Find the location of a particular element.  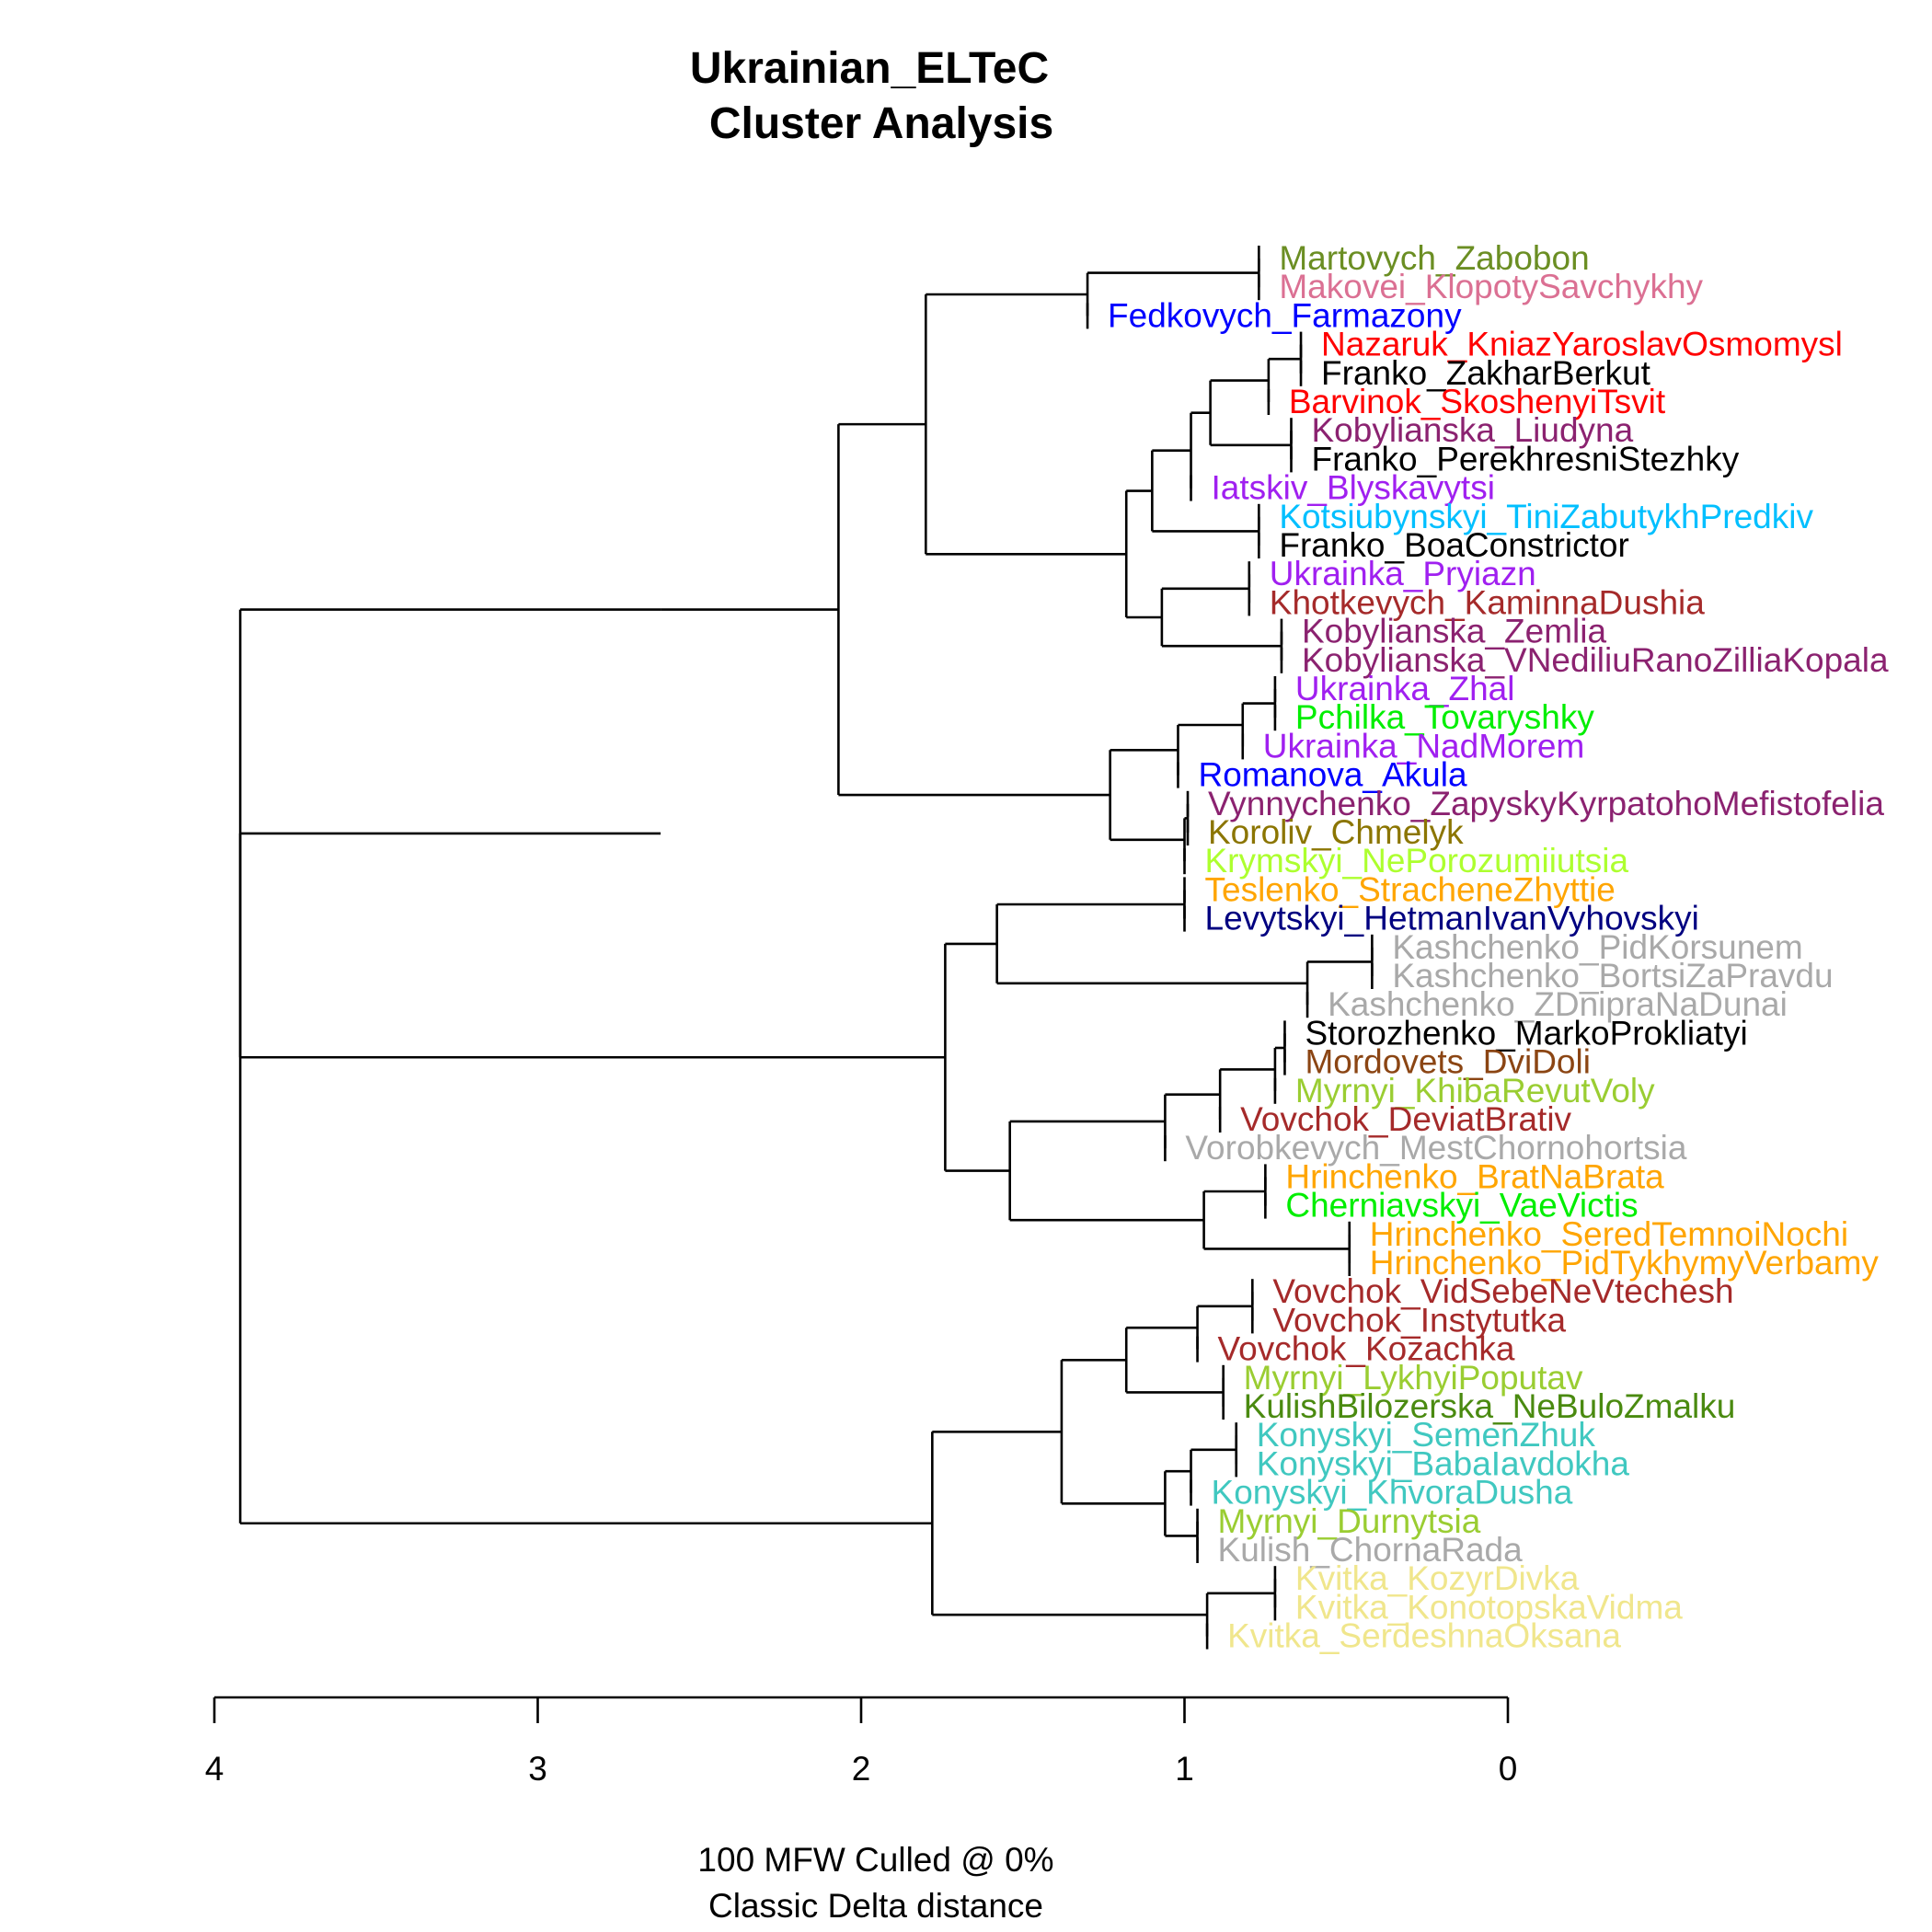

leaf-label: Konyskyi_SemenZhuk is located at coordinates (1426, 1435).